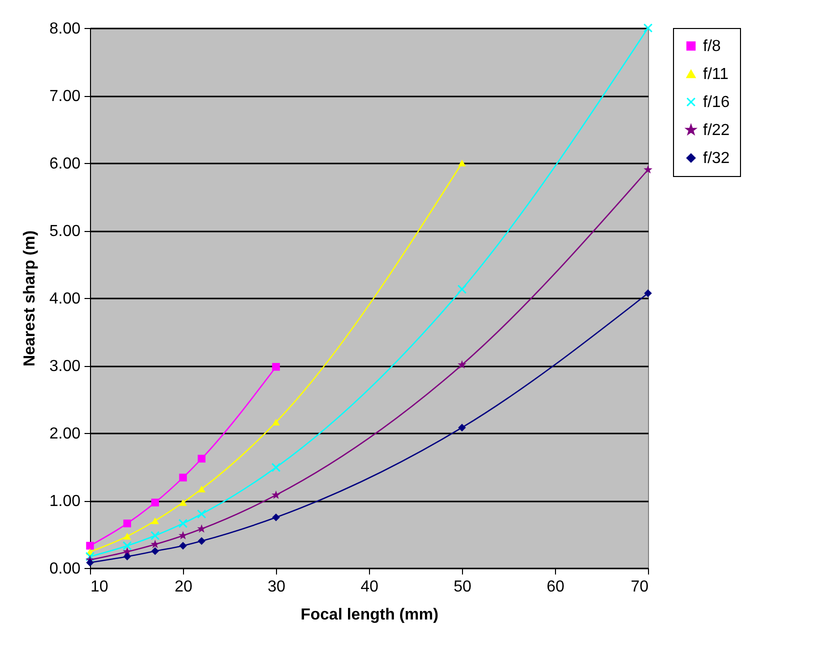 The image size is (813, 652). I want to click on y-tick-label: 1.00, so click(65, 501).